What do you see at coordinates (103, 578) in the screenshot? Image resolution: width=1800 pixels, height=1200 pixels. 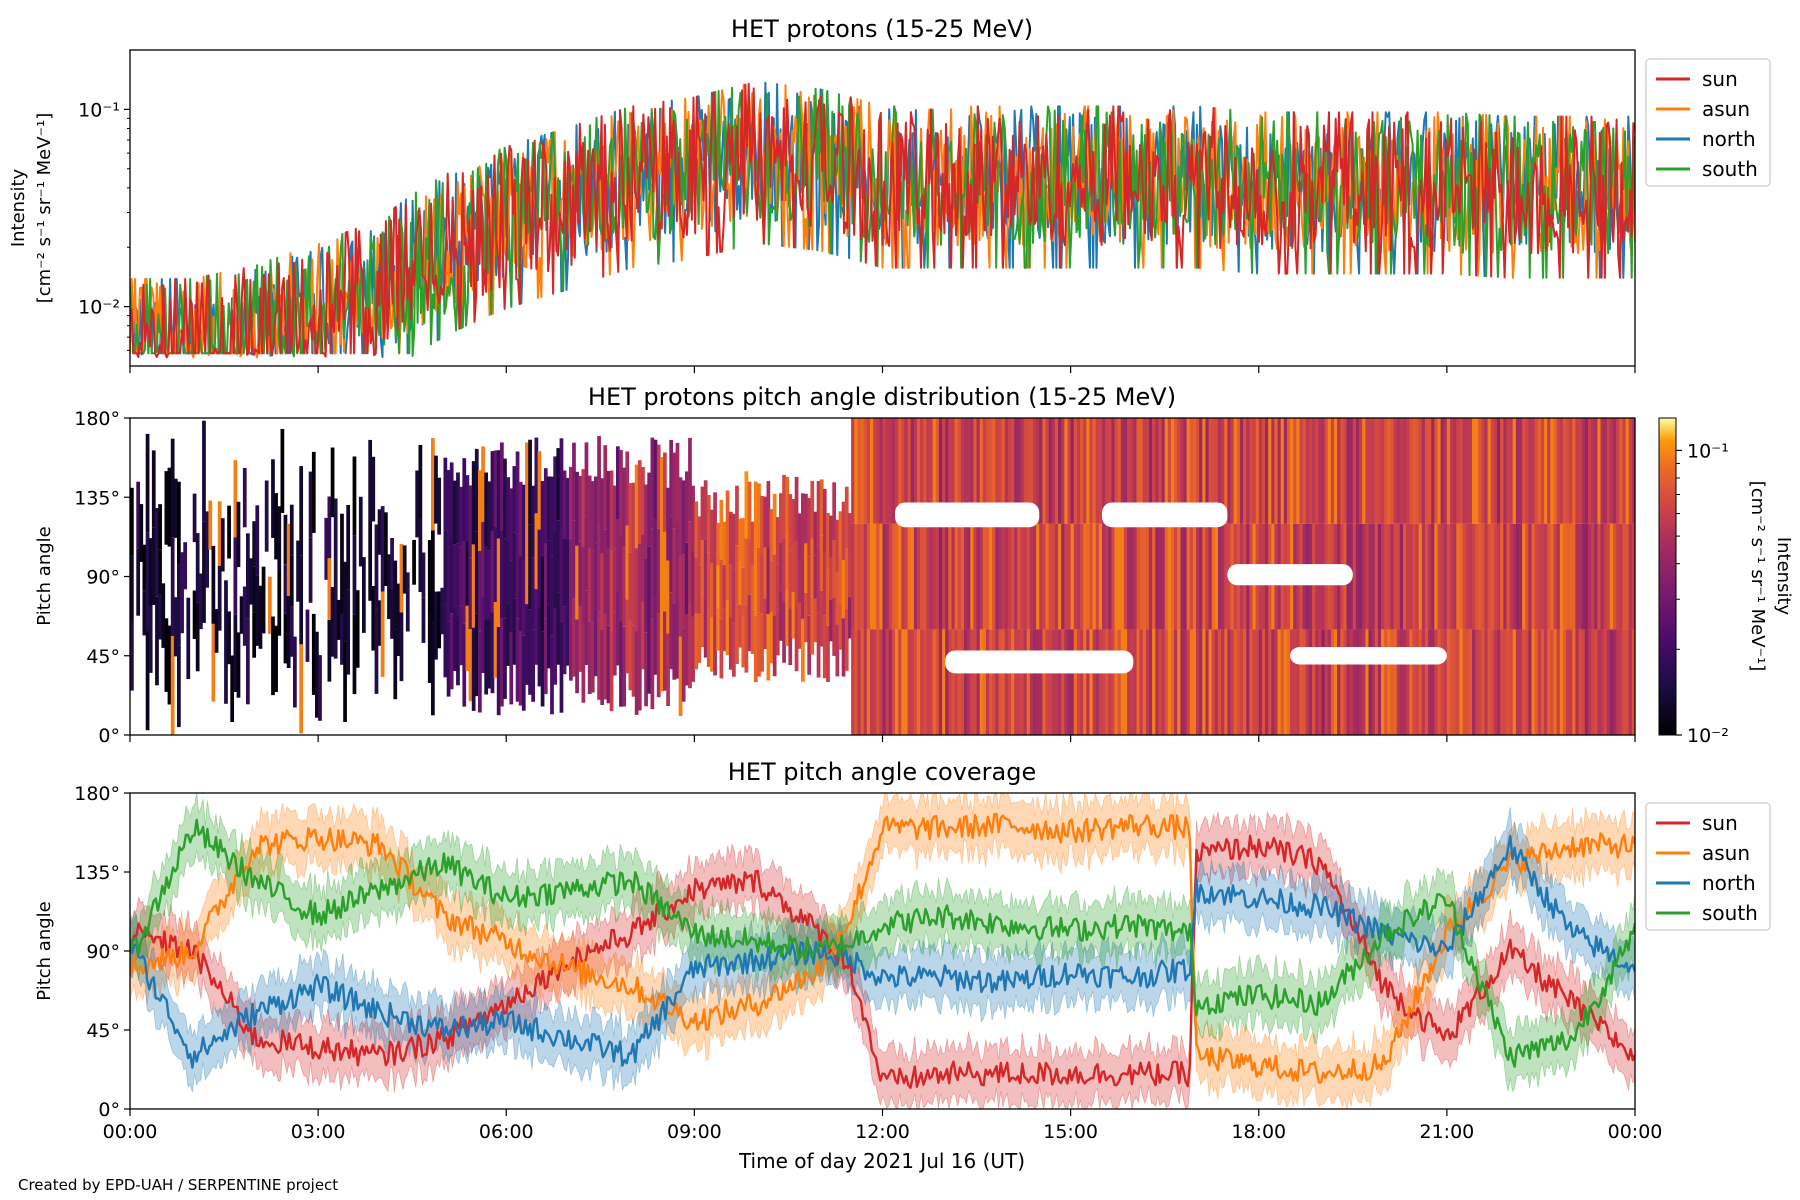 I see `panel2-ytick-label-2: 90°` at bounding box center [103, 578].